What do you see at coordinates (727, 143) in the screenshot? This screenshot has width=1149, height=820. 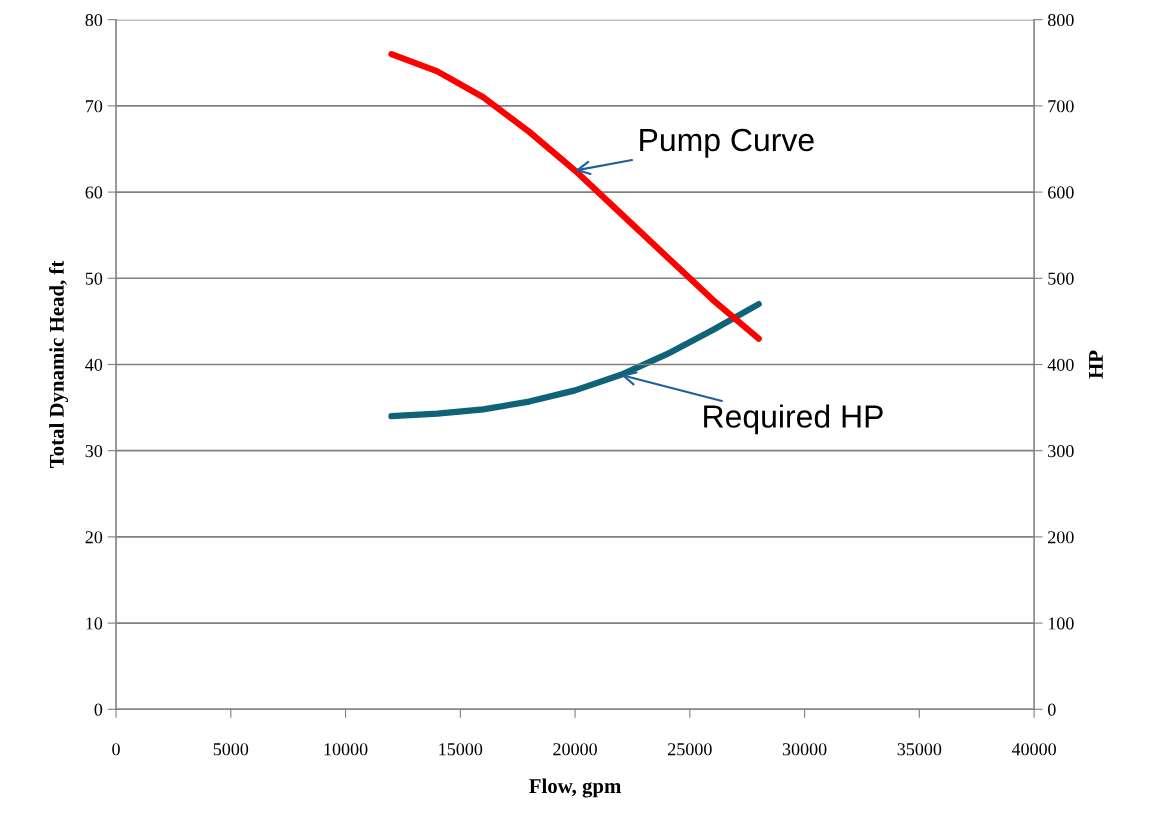 I see `series-label: Pump Curve` at bounding box center [727, 143].